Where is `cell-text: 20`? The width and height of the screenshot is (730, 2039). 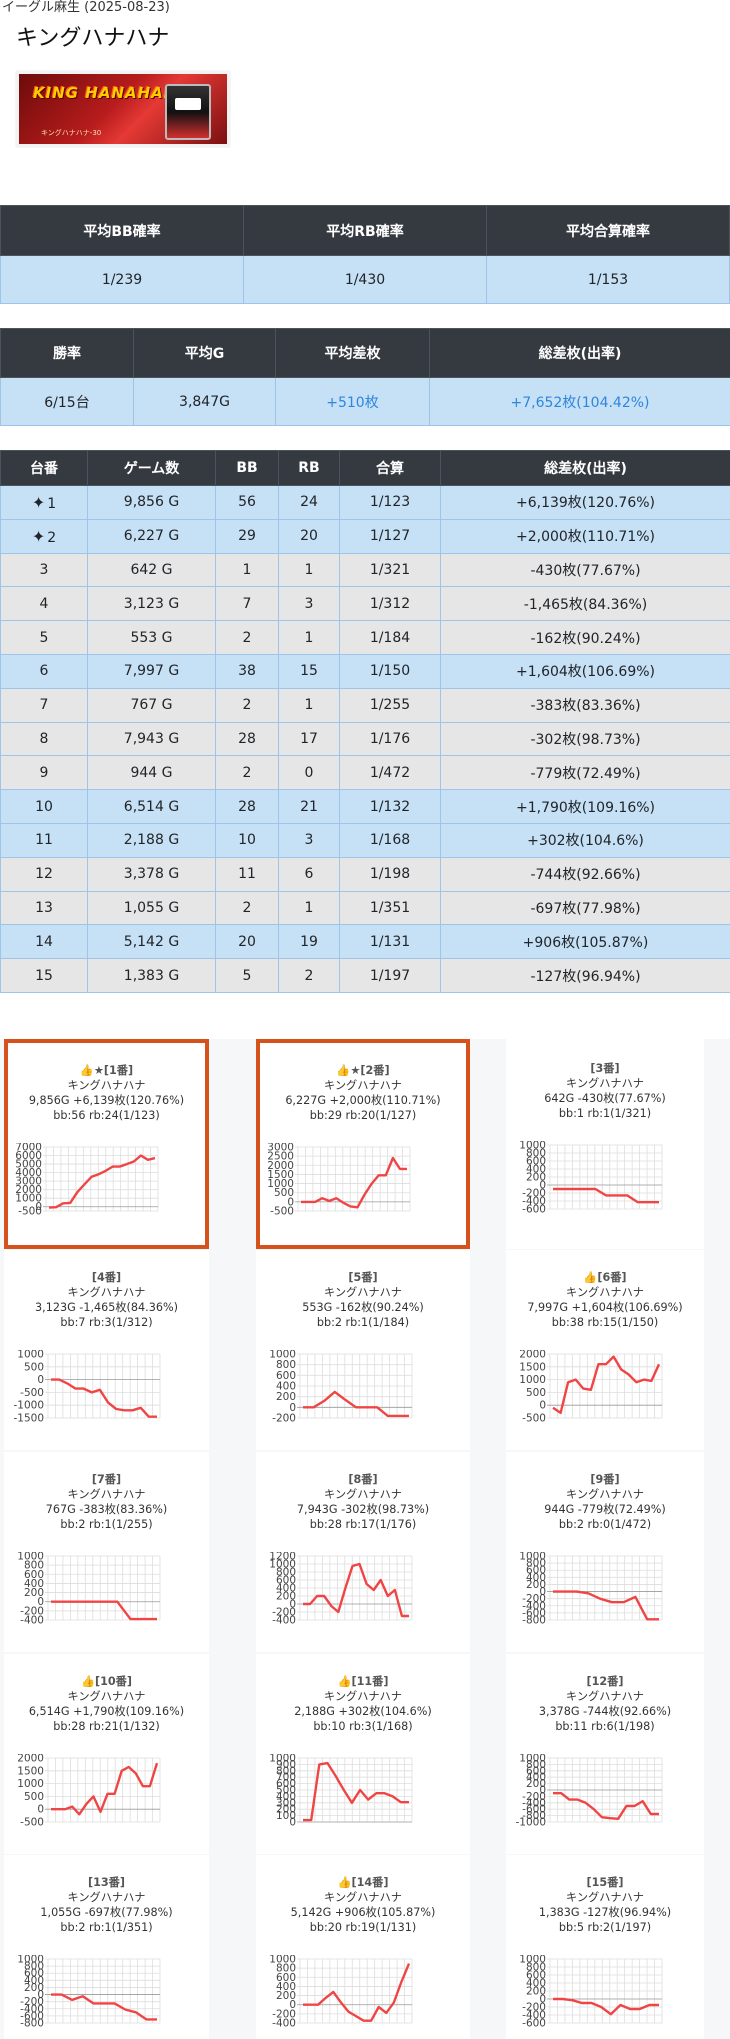 cell-text: 20 is located at coordinates (247, 942).